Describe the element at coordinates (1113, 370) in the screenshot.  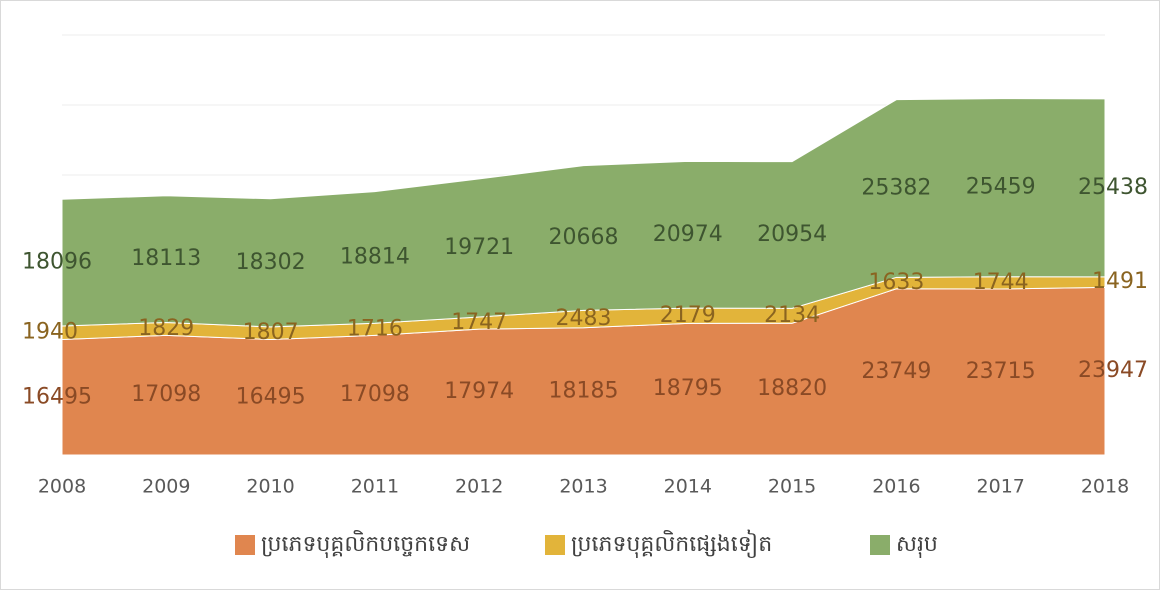
I see `data-label: 23947` at that location.